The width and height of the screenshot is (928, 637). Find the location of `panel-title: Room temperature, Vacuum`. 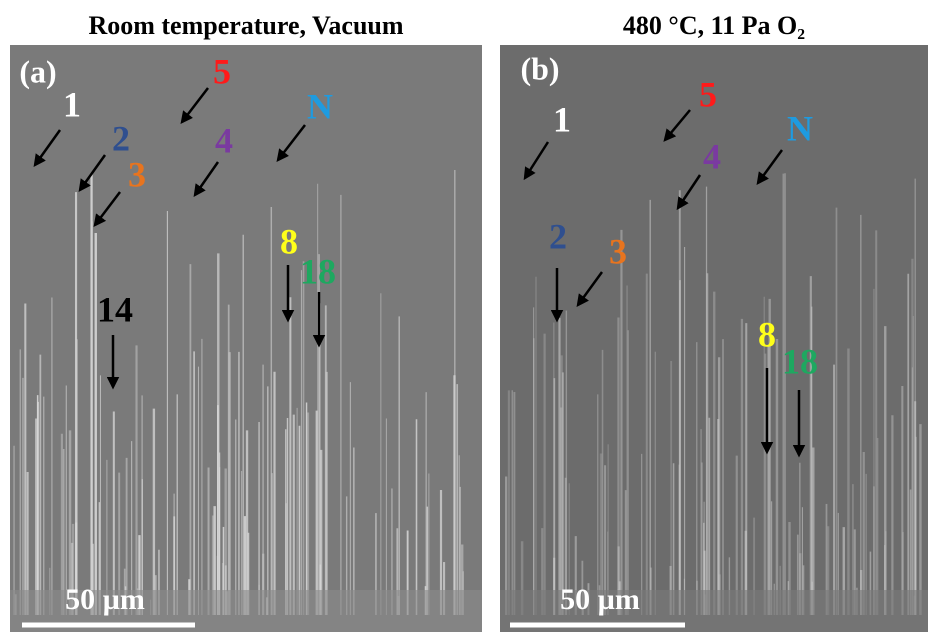

panel-title: Room temperature, Vacuum is located at coordinates (245, 25).